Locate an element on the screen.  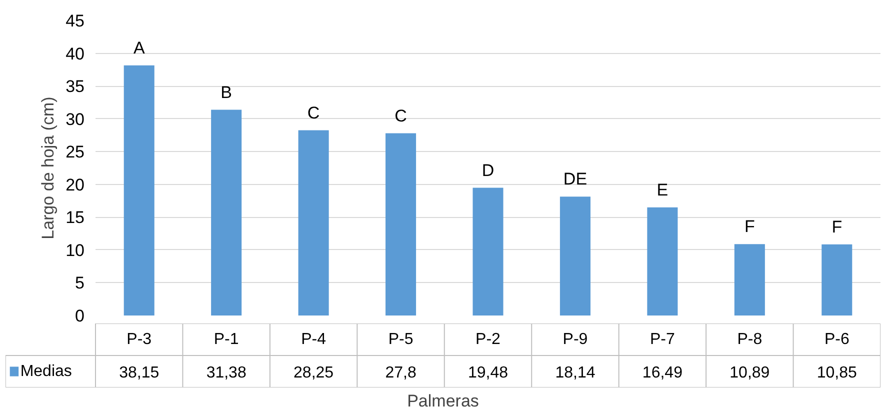
data-label: 16,49 is located at coordinates (662, 373).